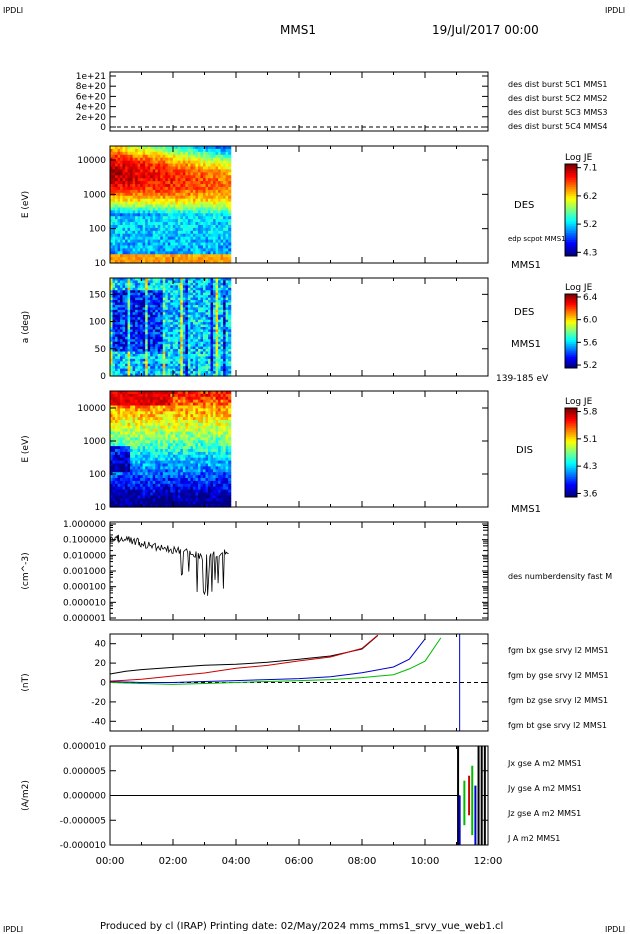 The height and width of the screenshot is (934, 630). Describe the element at coordinates (571, 214) in the screenshot. I see `colorbar-cell` at that location.